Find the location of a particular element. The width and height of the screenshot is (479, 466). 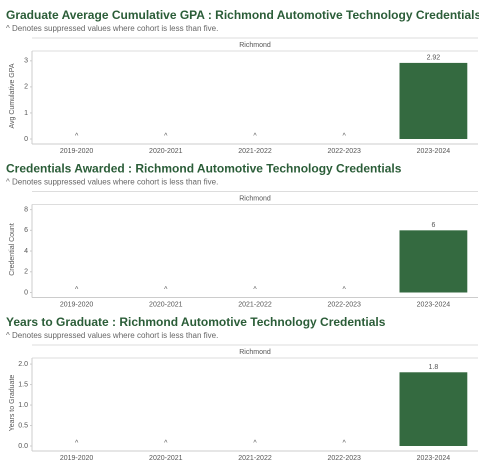

value-label: 6 is located at coordinates (433, 225).